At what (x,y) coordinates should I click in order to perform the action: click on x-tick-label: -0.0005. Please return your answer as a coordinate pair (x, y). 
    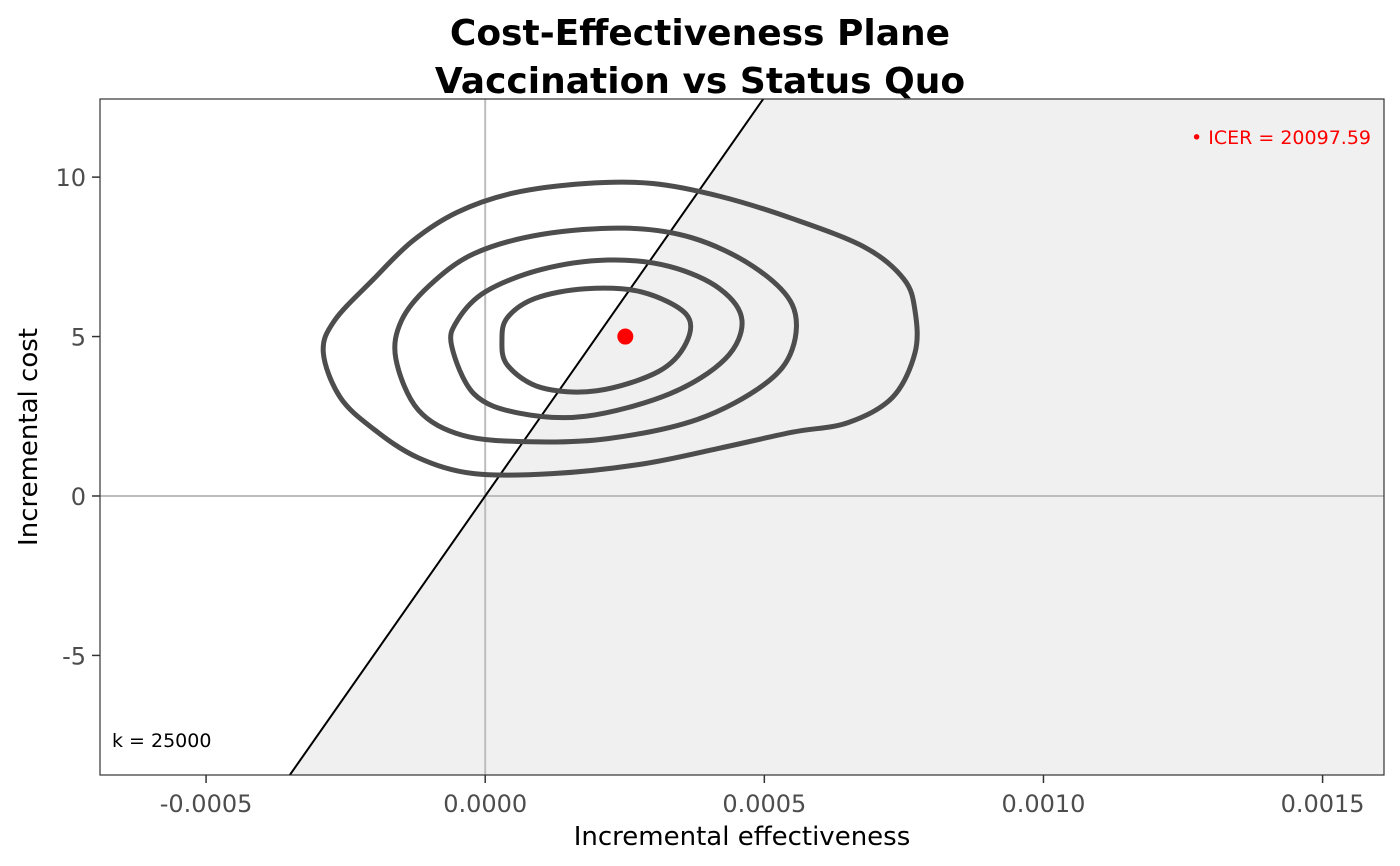
    Looking at the image, I should click on (206, 804).